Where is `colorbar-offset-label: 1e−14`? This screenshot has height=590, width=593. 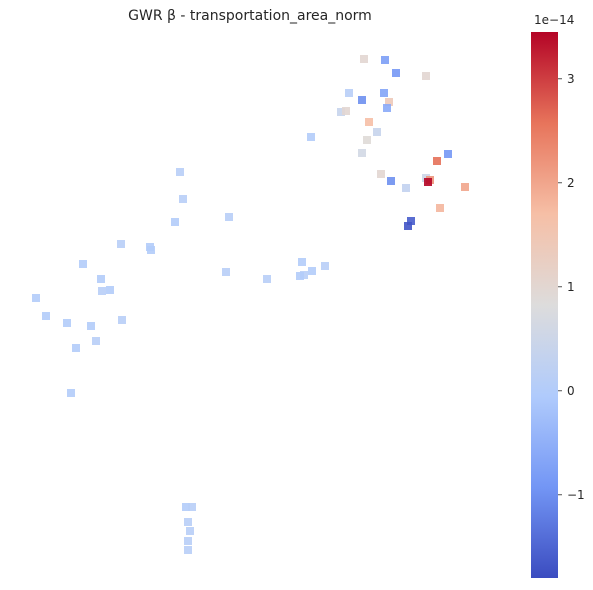 colorbar-offset-label: 1e−14 is located at coordinates (554, 20).